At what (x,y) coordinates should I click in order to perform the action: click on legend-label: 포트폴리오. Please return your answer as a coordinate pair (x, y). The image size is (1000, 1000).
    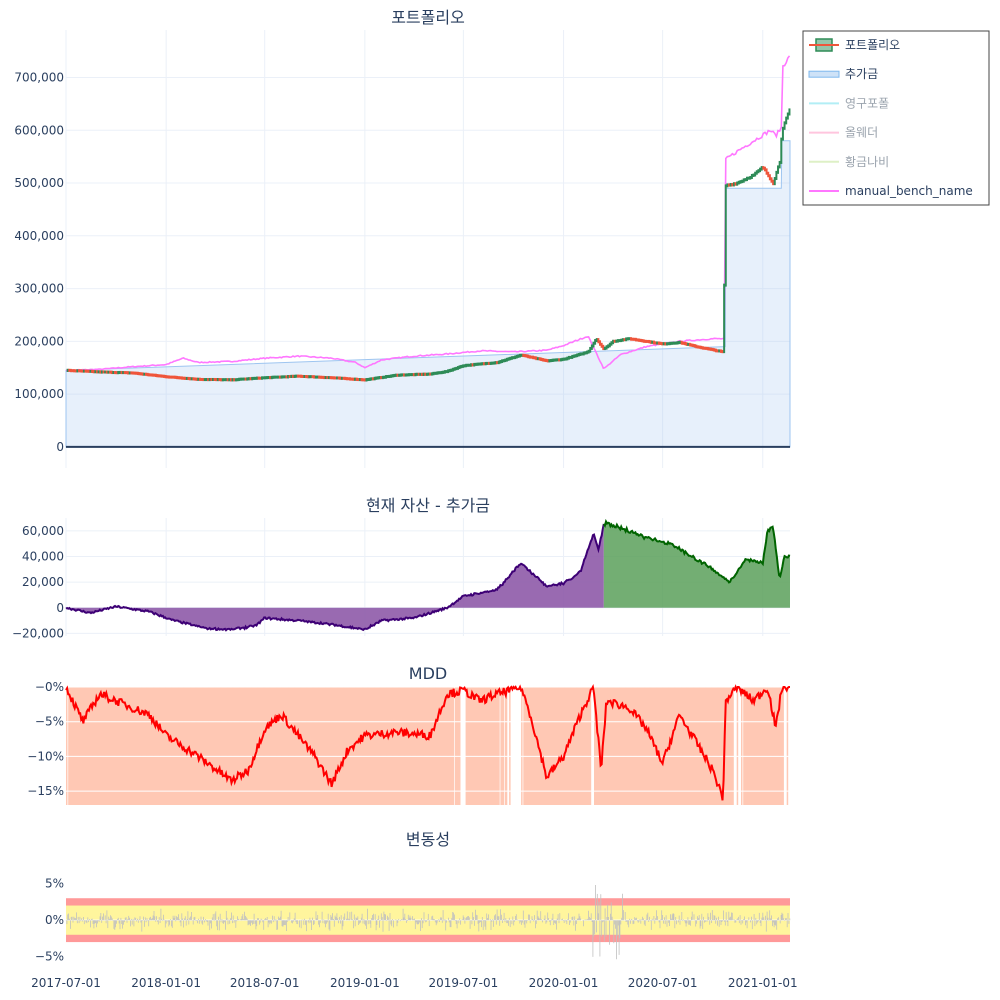
    Looking at the image, I should click on (872, 45).